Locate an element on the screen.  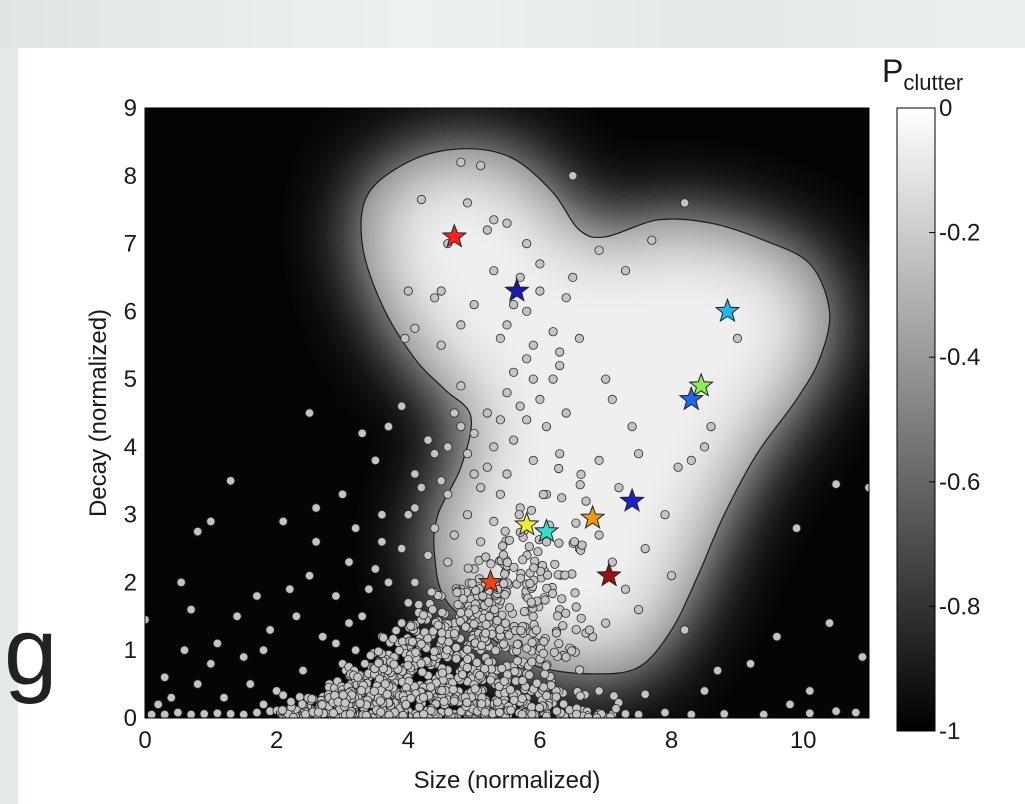
colorbar: 0-0.2-0.4-0.6-0.8-1 Pclutter is located at coordinates (931, 399).